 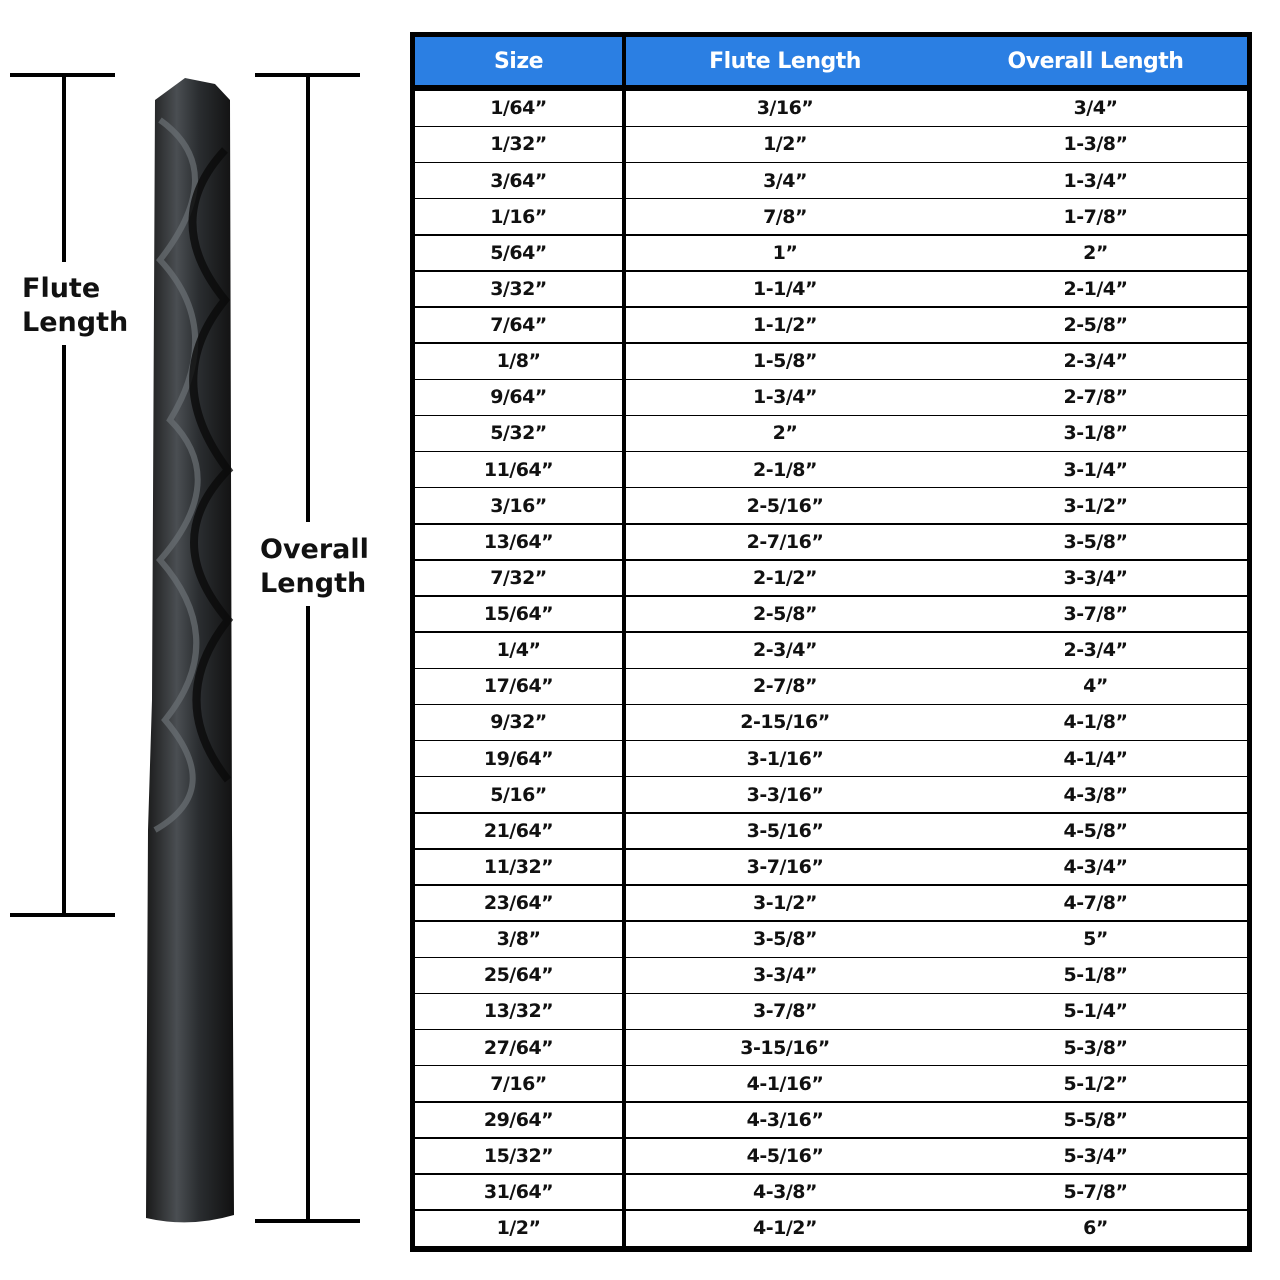 What do you see at coordinates (518, 722) in the screenshot?
I see `table-cell: 9/32”` at bounding box center [518, 722].